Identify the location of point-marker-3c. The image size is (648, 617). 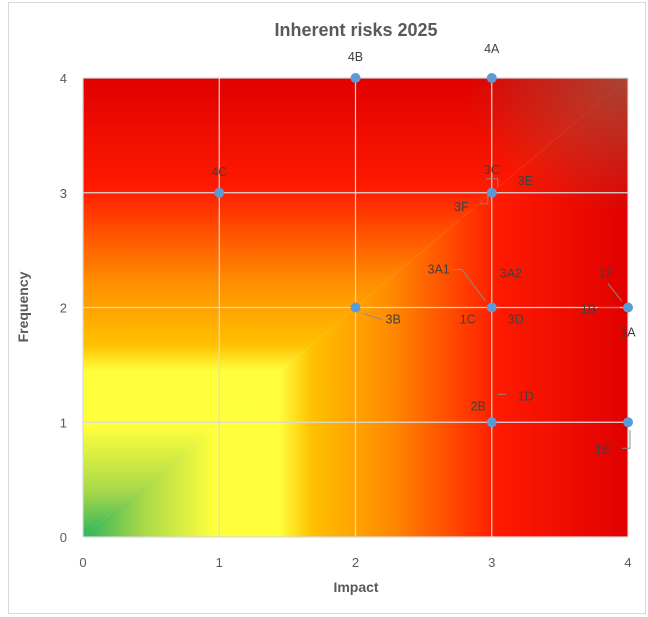
(491, 192).